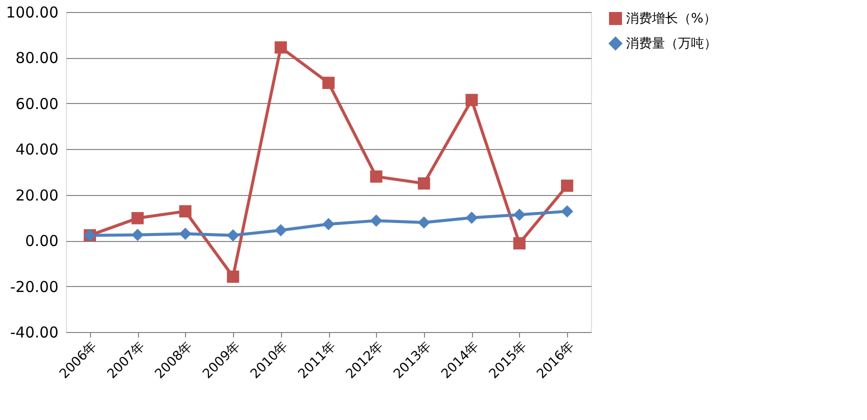 The width and height of the screenshot is (867, 420). I want to click on legend-label: 消费量（万吨）, so click(671, 44).